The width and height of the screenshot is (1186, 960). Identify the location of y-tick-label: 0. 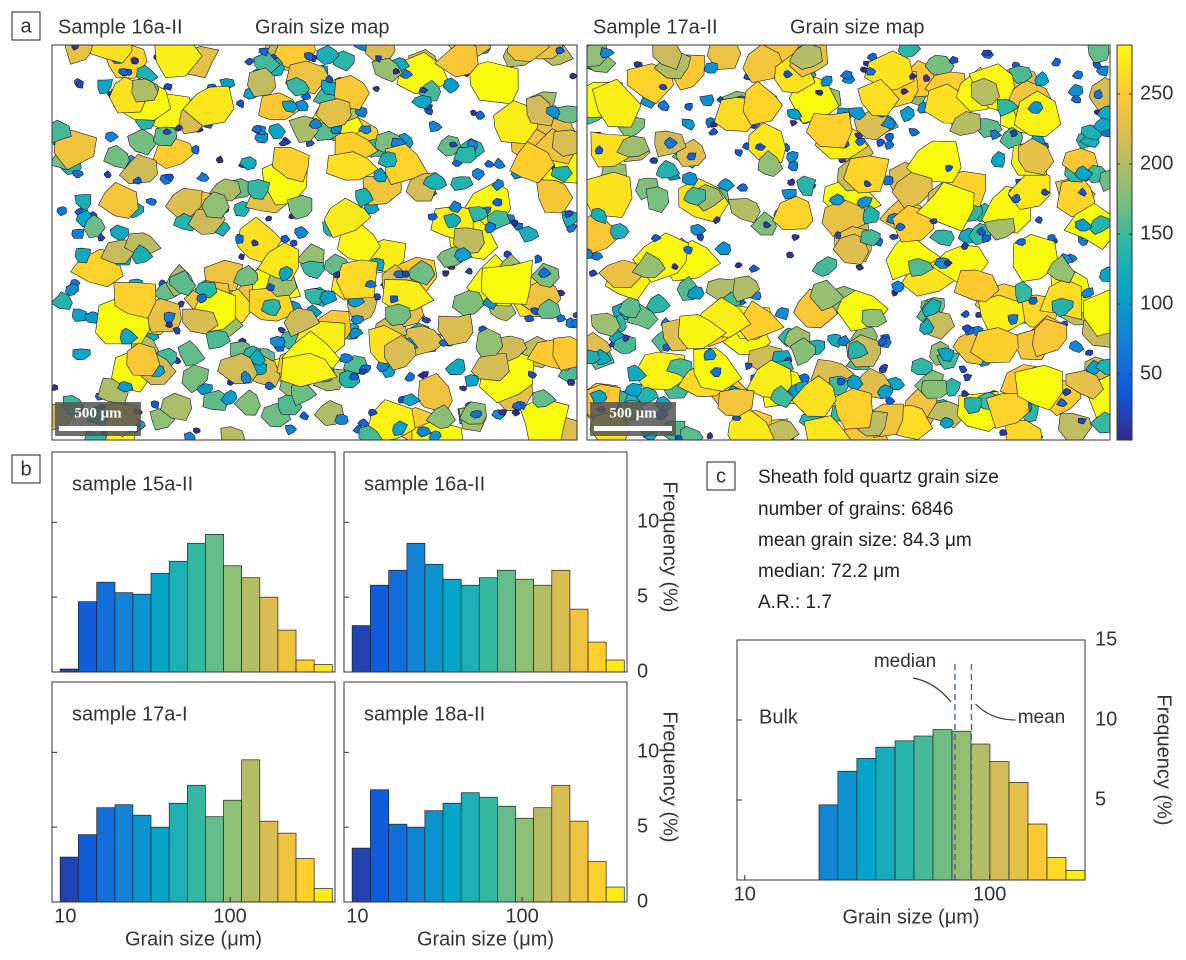
(642, 671).